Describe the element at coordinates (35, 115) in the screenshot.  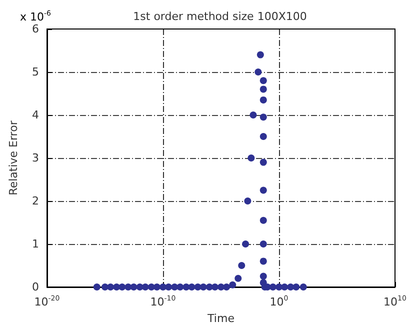
I see `y-tick-label: 4` at that location.